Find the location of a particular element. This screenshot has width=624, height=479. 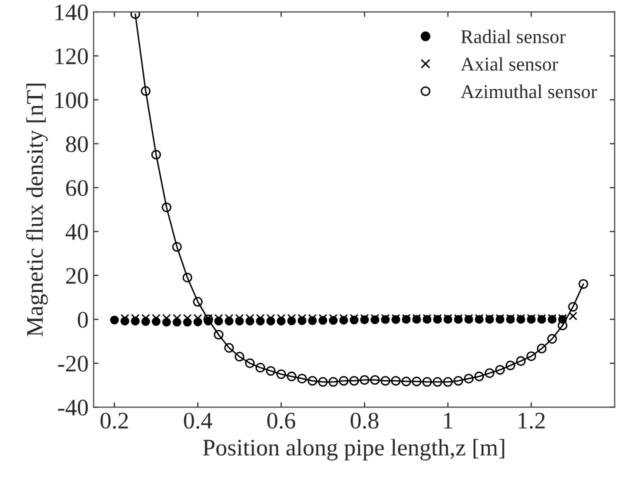

y-tick-label: 100 is located at coordinates (71, 100).